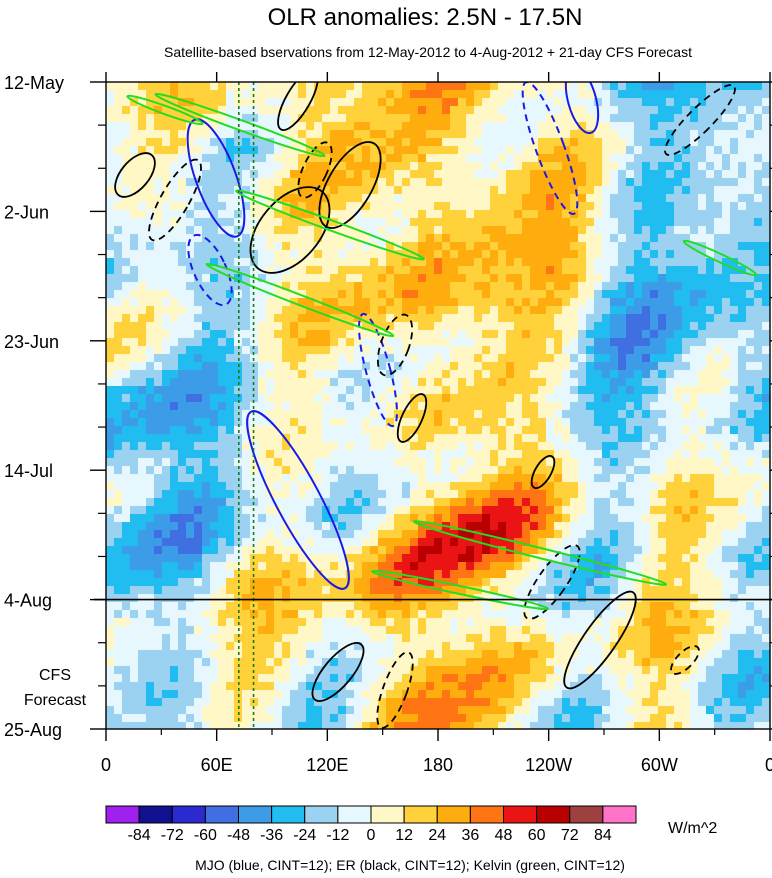  What do you see at coordinates (437, 835) in the screenshot?
I see `colorbar-label: 24` at bounding box center [437, 835].